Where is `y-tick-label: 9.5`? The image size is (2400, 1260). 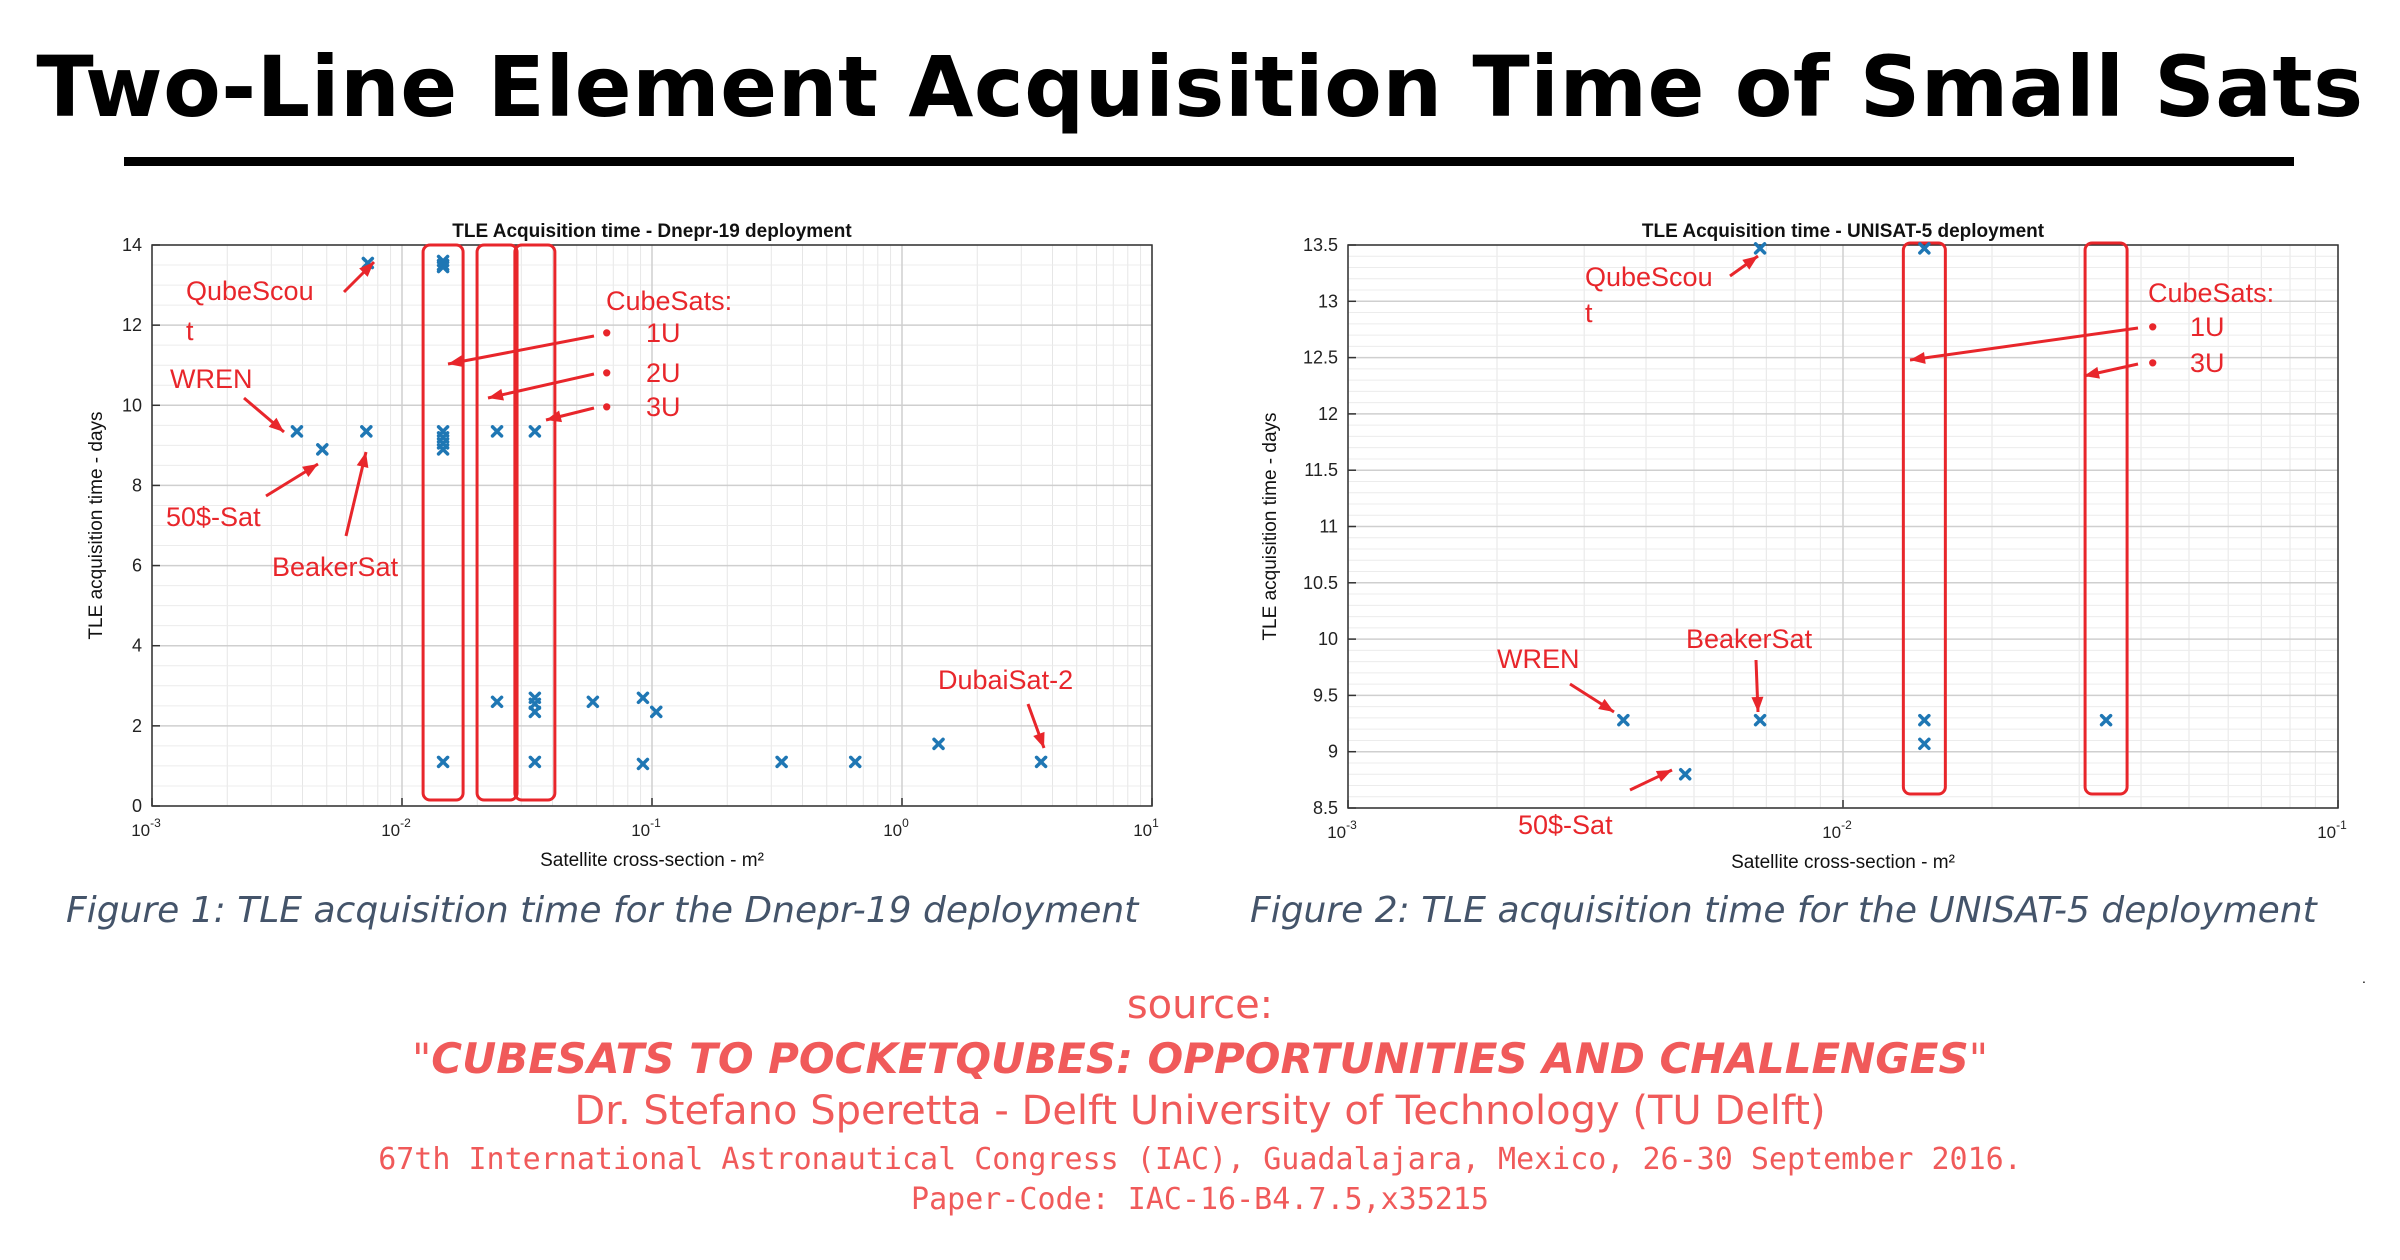 y-tick-label: 9.5 is located at coordinates (1325, 695).